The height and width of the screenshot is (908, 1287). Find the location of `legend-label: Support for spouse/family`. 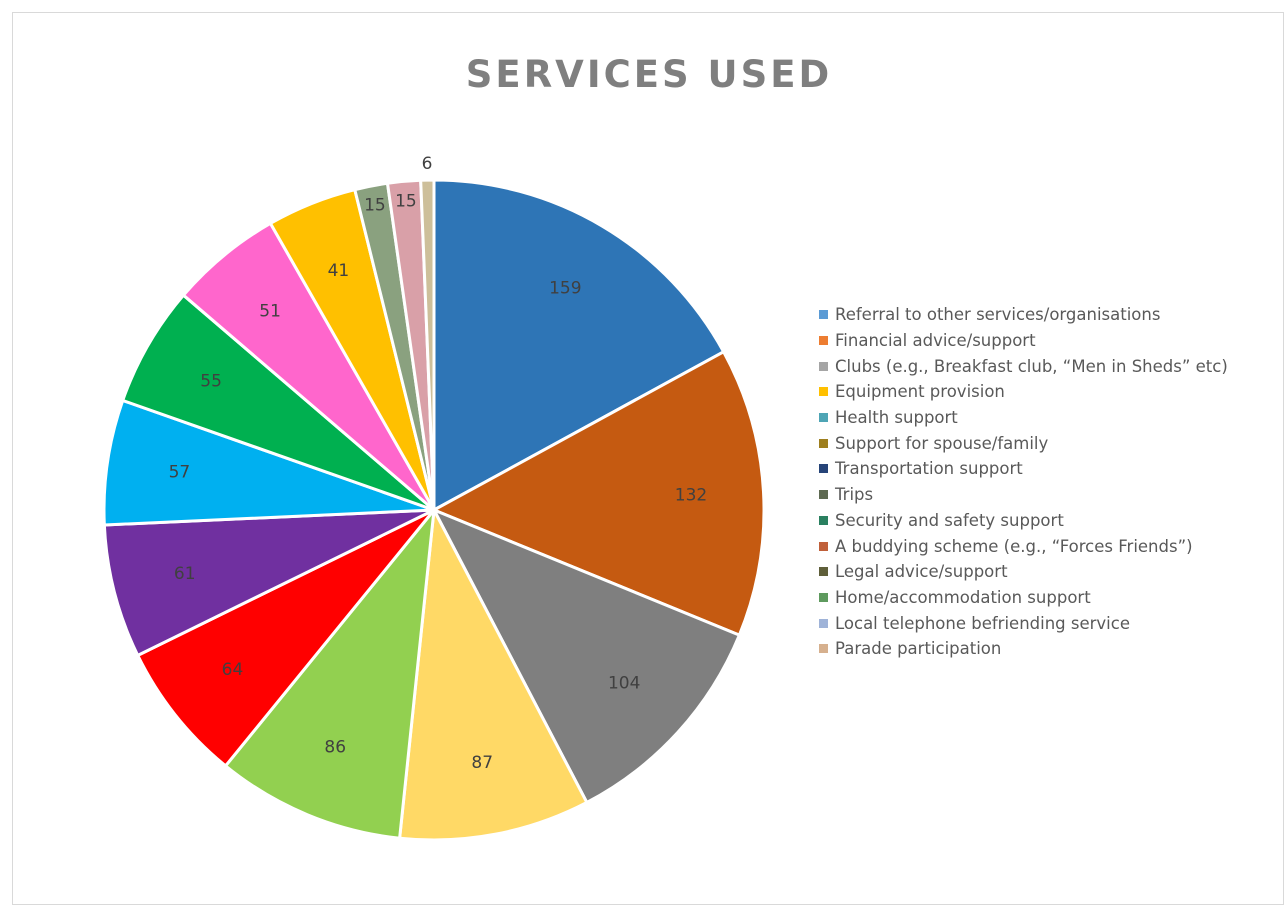

legend-label: Support for spouse/family is located at coordinates (942, 443).